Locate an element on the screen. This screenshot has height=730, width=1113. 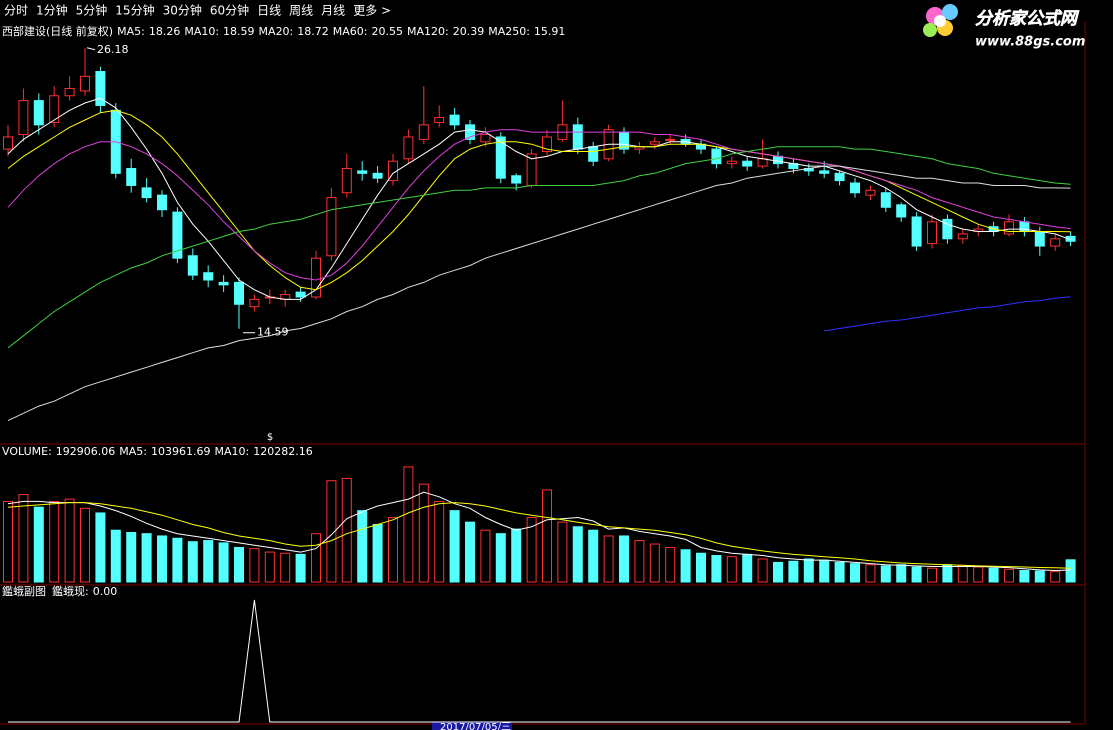
legend-value: 18.72 is located at coordinates (313, 31).